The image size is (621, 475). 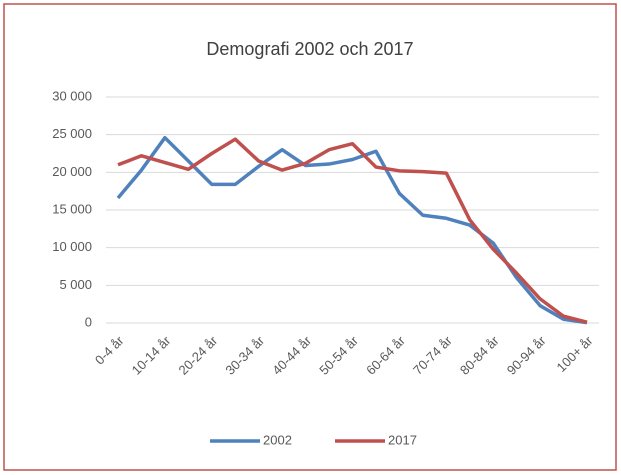 What do you see at coordinates (277, 439) in the screenshot?
I see `legend-label: 2002` at bounding box center [277, 439].